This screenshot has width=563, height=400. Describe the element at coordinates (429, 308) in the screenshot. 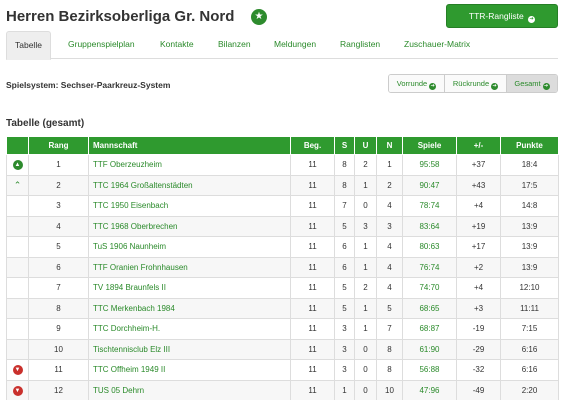

I see `spiele-link: 68:65` at that location.